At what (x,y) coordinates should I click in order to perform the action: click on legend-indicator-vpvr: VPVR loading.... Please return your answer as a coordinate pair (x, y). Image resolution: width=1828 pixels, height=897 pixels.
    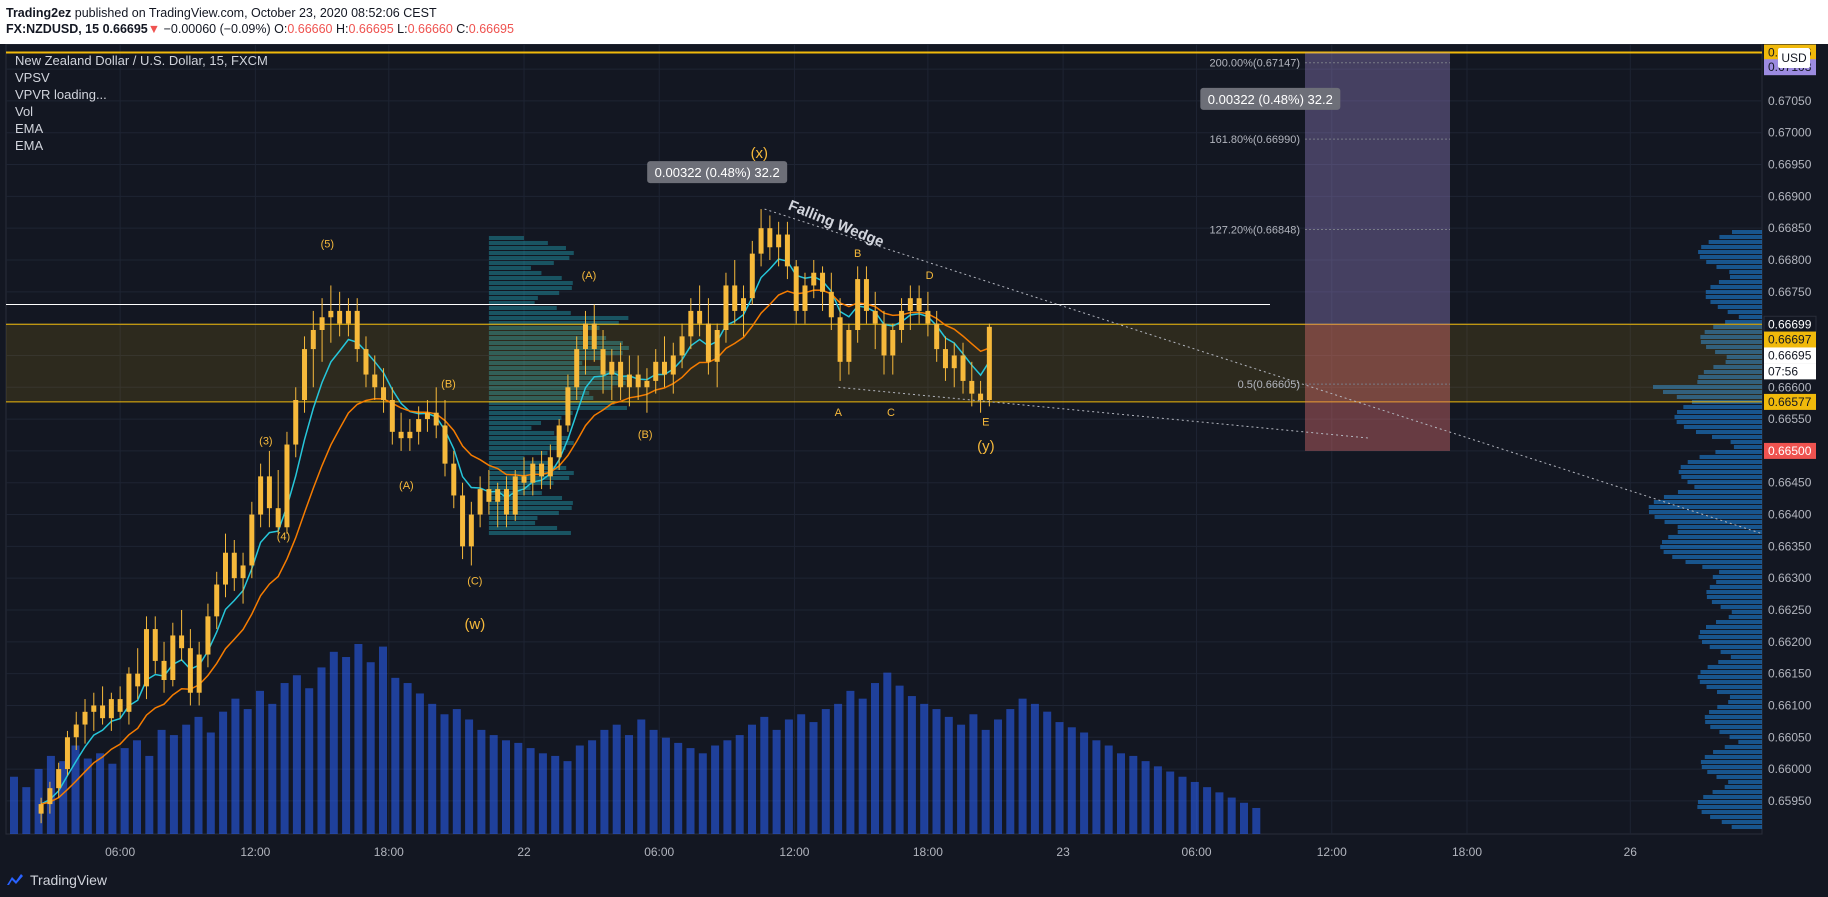
    Looking at the image, I should click on (61, 94).